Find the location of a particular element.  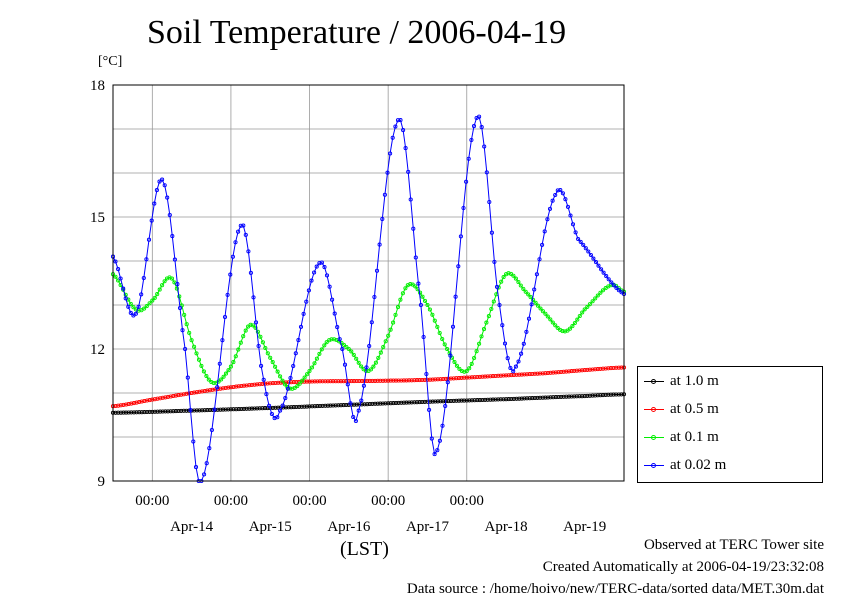

legend-item-1m: at 1.0 m is located at coordinates (681, 383).